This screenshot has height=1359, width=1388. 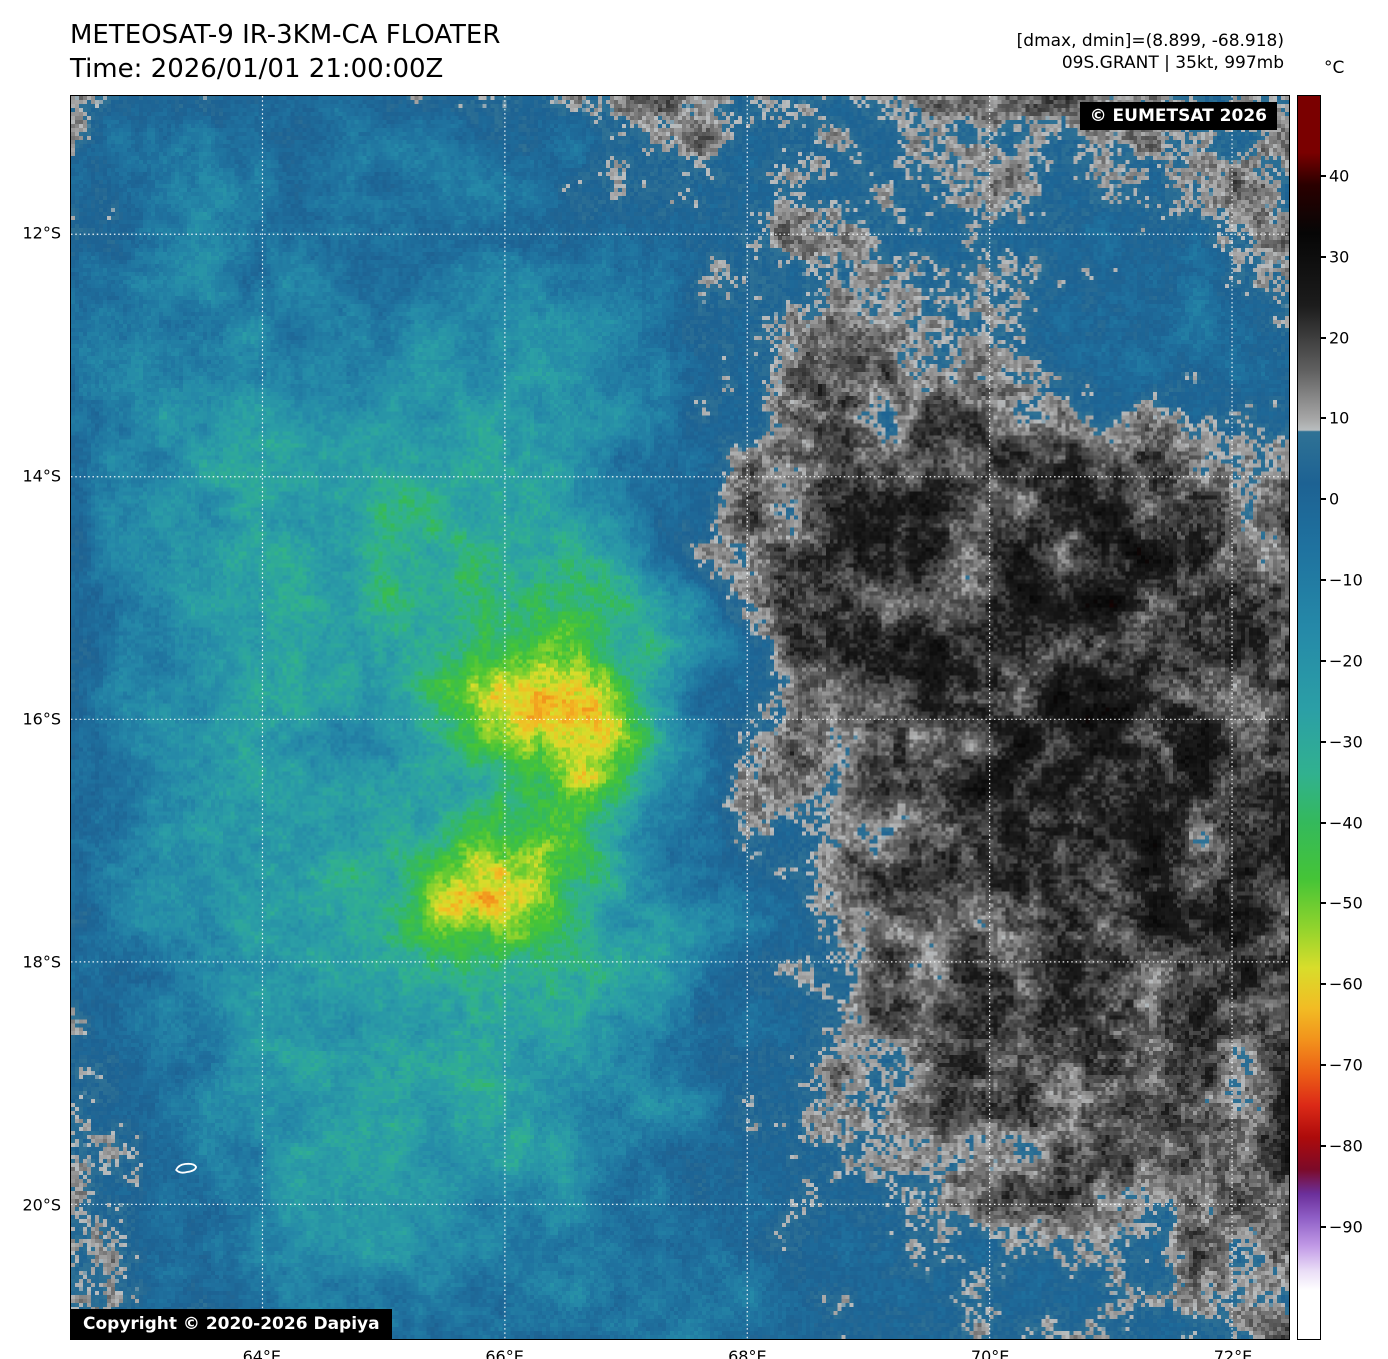 I want to click on colorbar-unit-label: °C, so click(x=1334, y=68).